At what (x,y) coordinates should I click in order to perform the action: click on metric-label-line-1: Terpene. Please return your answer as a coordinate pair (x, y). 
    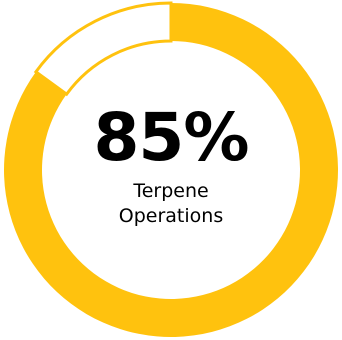
    Looking at the image, I should click on (171, 191).